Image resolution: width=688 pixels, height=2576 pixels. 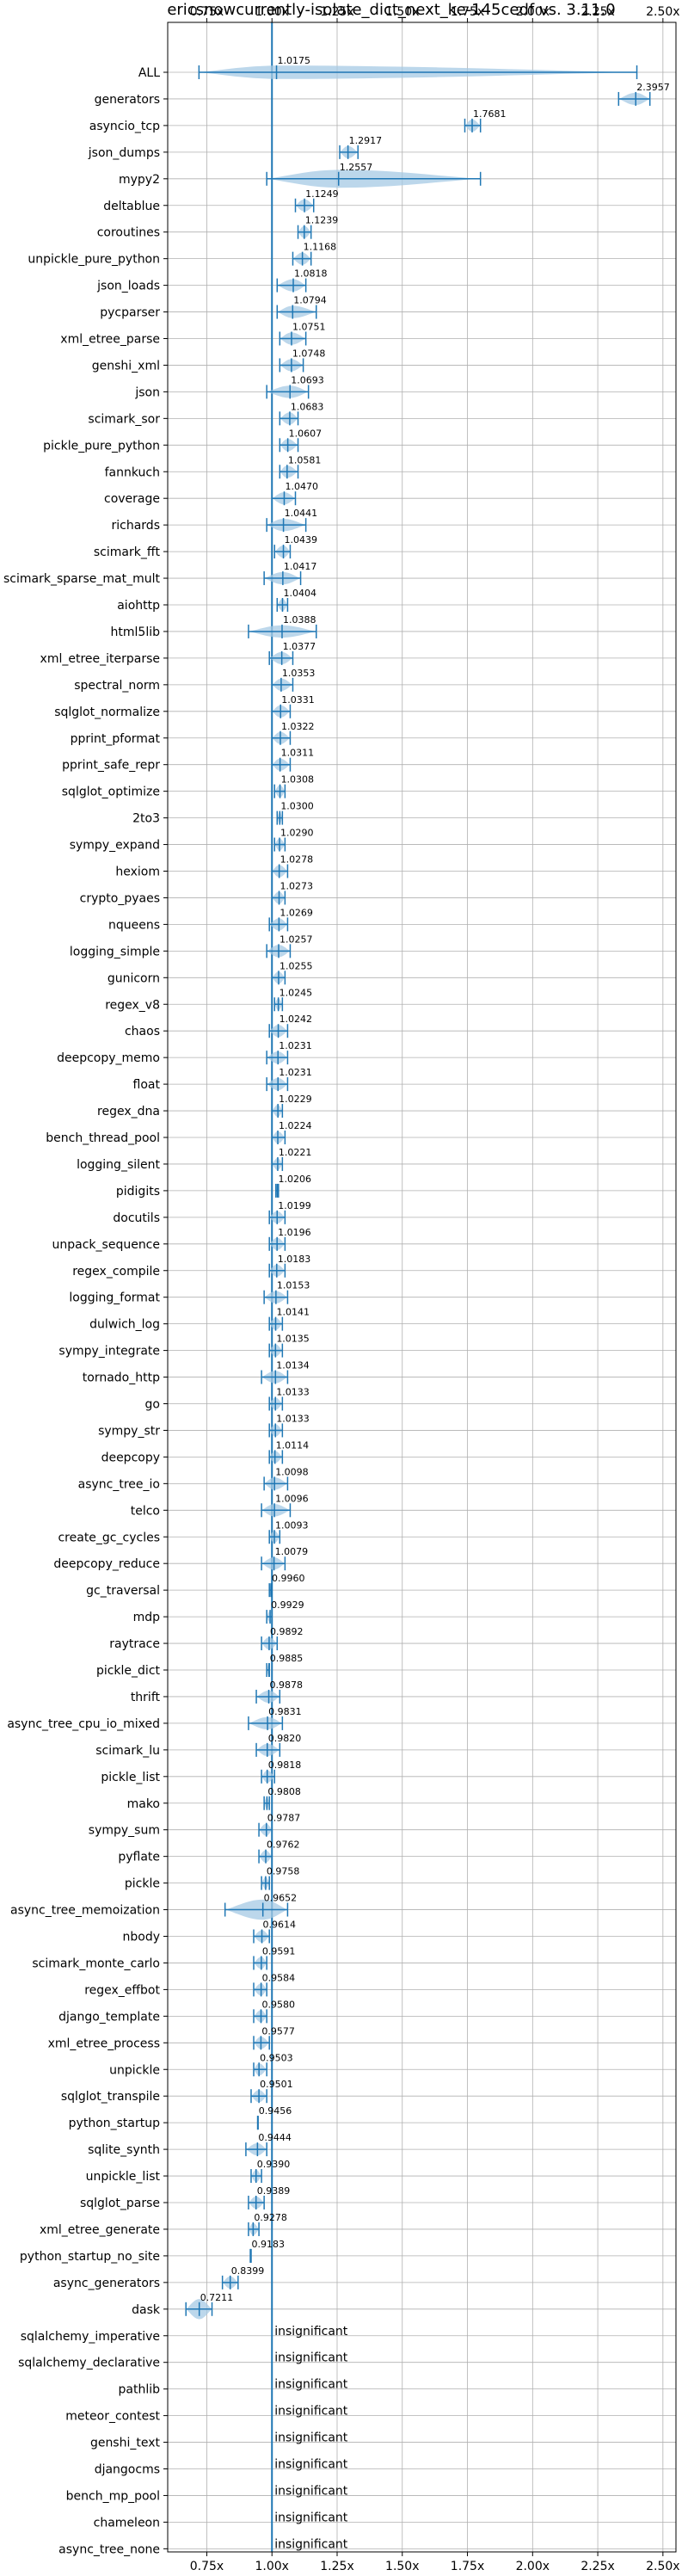 I want to click on x-tick-label-bottom: 1.25x, so click(x=337, y=2567).